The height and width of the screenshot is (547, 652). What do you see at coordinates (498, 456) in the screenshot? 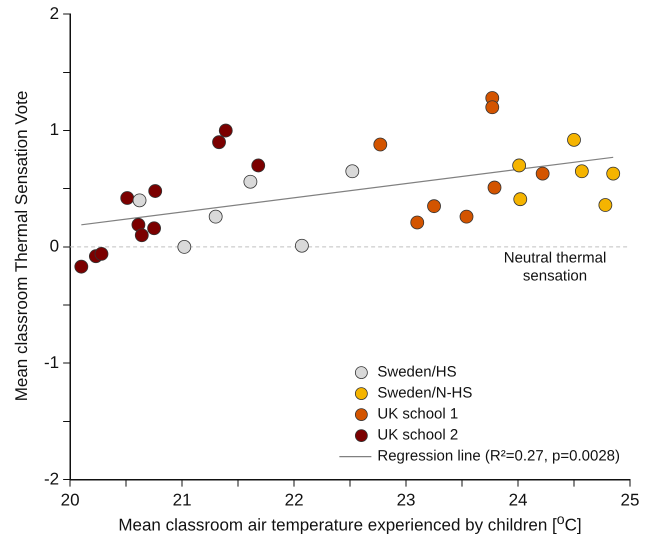
I see `legend-label: Regression line (R²=0.27, p=0.0028)` at bounding box center [498, 456].